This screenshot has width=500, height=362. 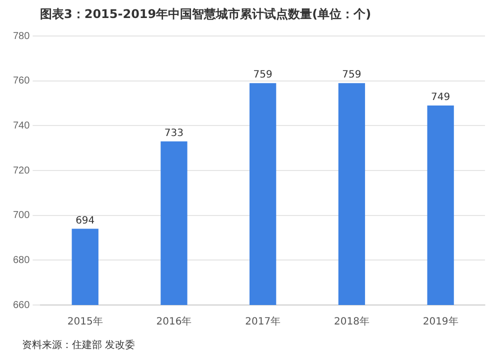 What do you see at coordinates (85, 220) in the screenshot?
I see `data-label: 694` at bounding box center [85, 220].